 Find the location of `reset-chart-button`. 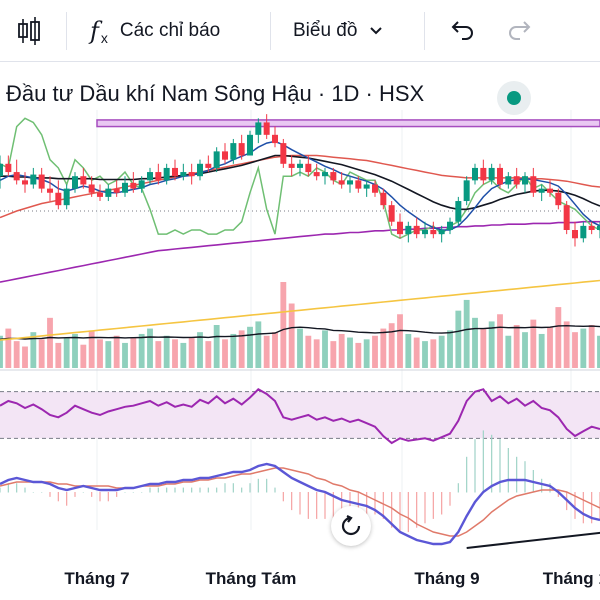

reset-chart-button is located at coordinates (351, 526).